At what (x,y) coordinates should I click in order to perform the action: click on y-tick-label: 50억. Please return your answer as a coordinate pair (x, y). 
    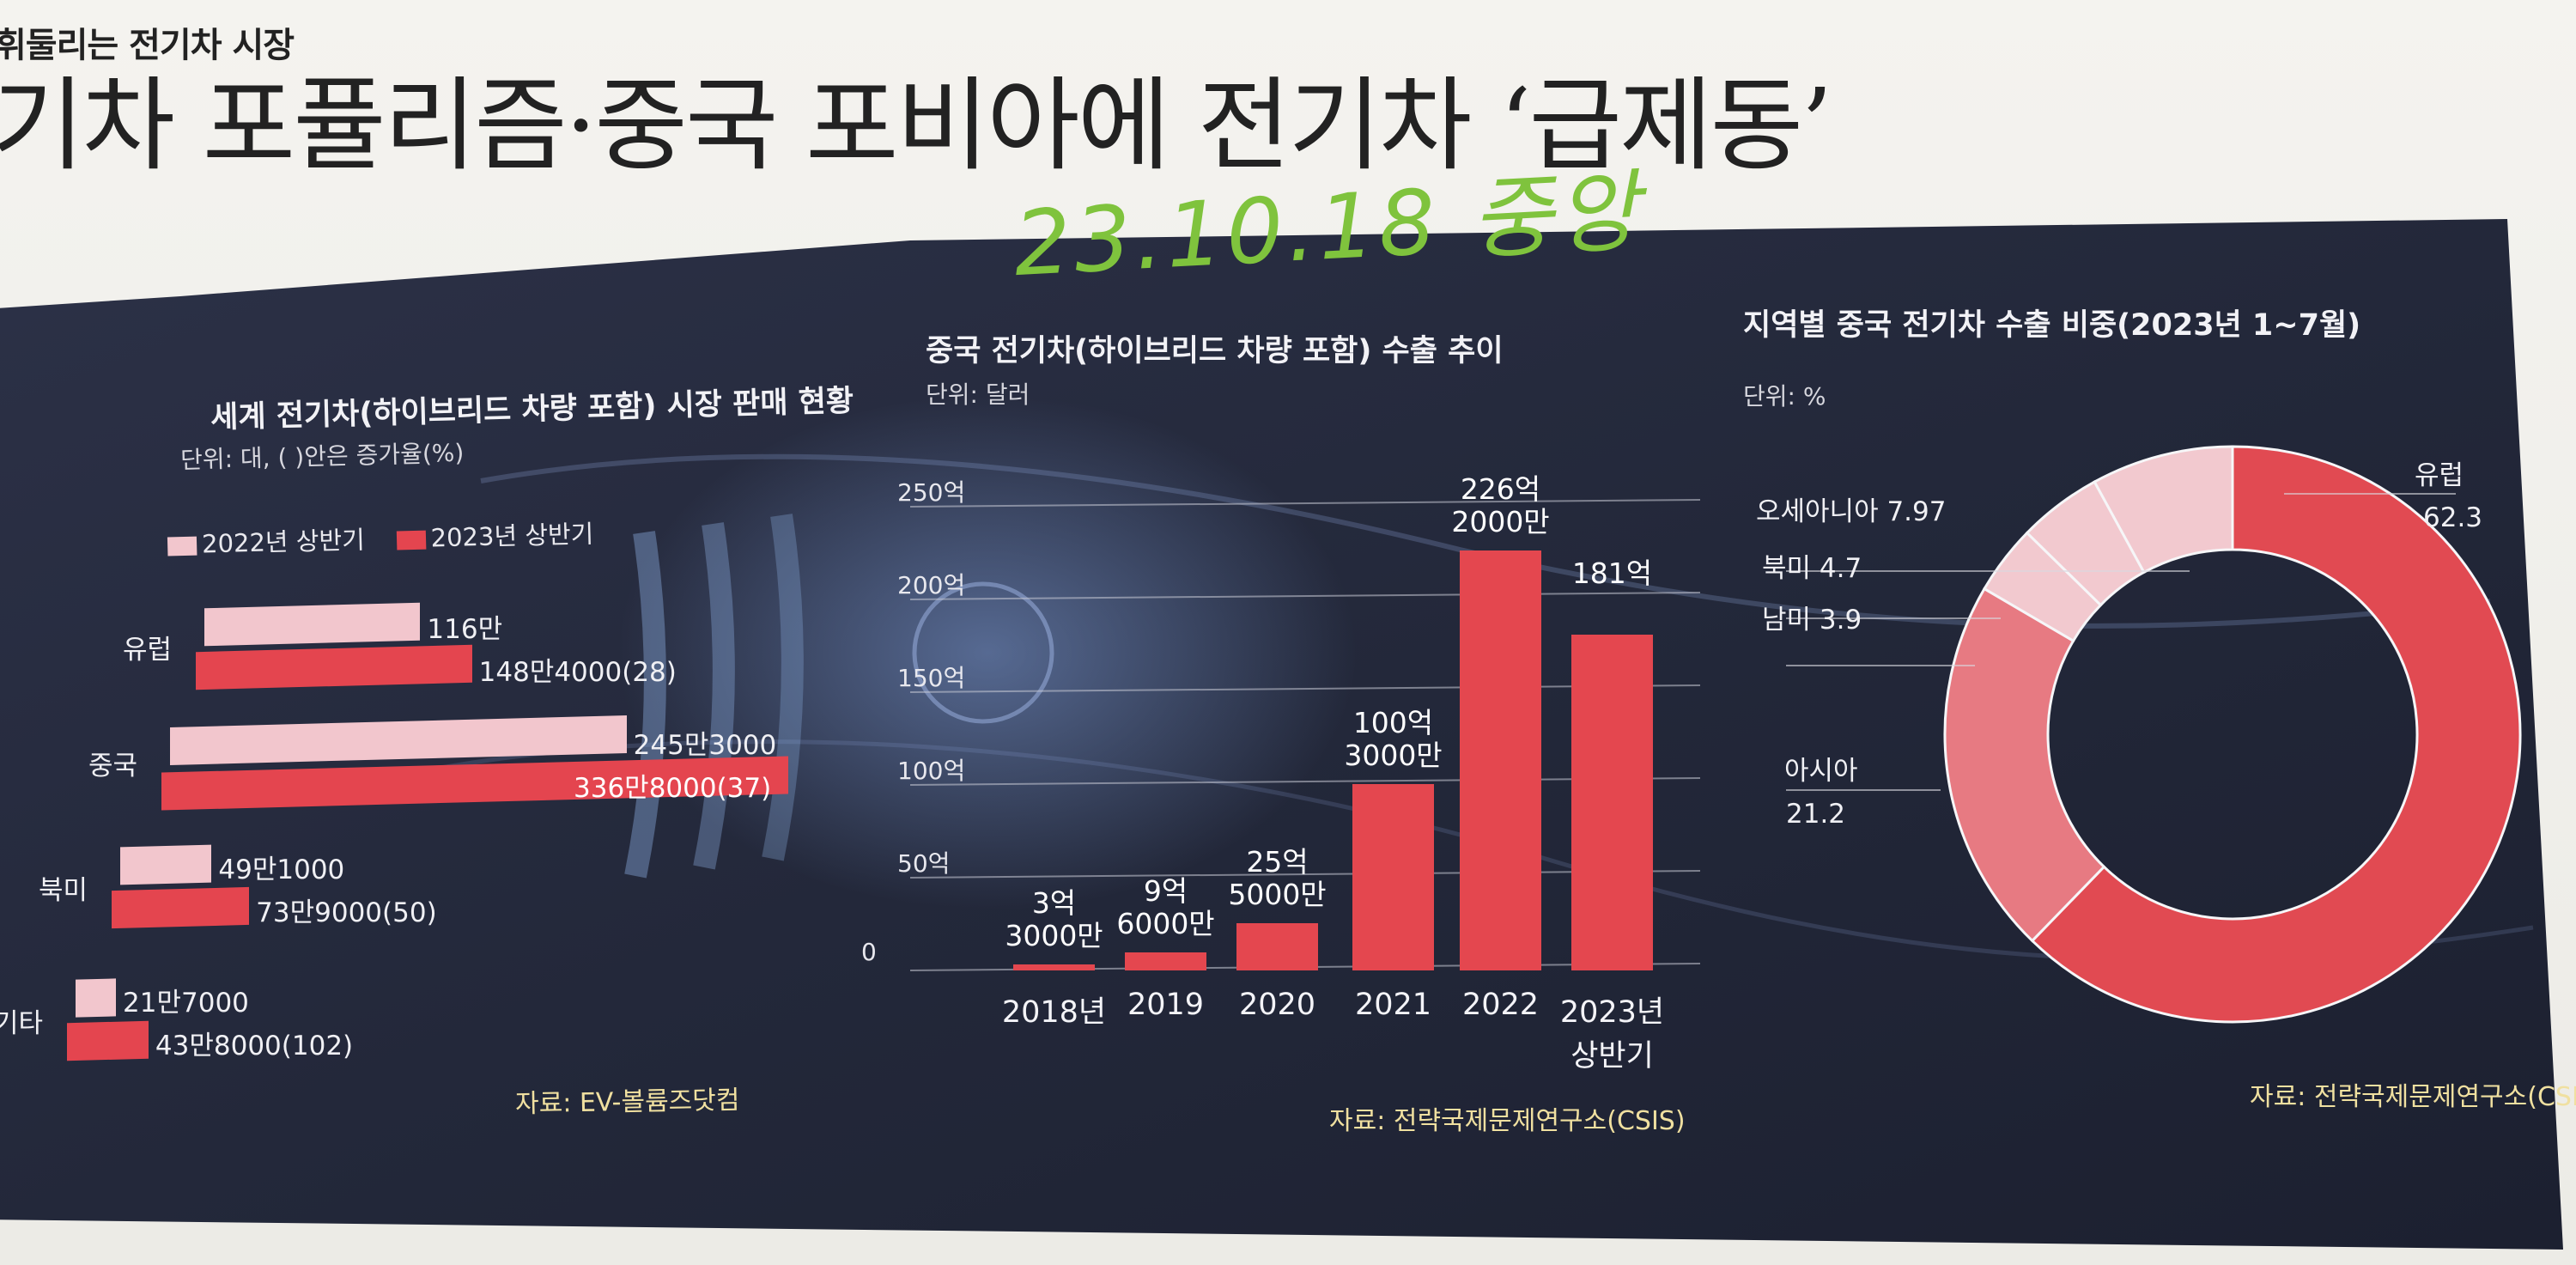
    Looking at the image, I should click on (924, 863).